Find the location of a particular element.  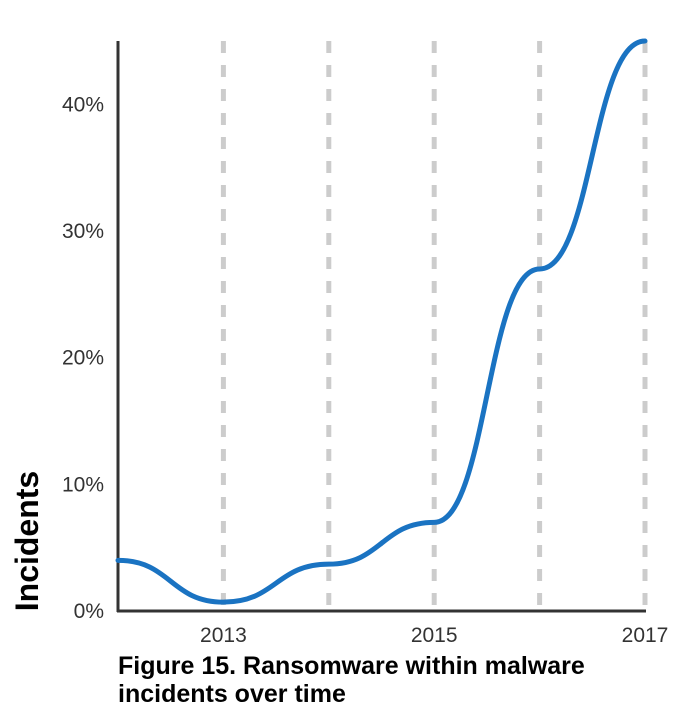

y-axis-label: Incidents is located at coordinates (27, 541).